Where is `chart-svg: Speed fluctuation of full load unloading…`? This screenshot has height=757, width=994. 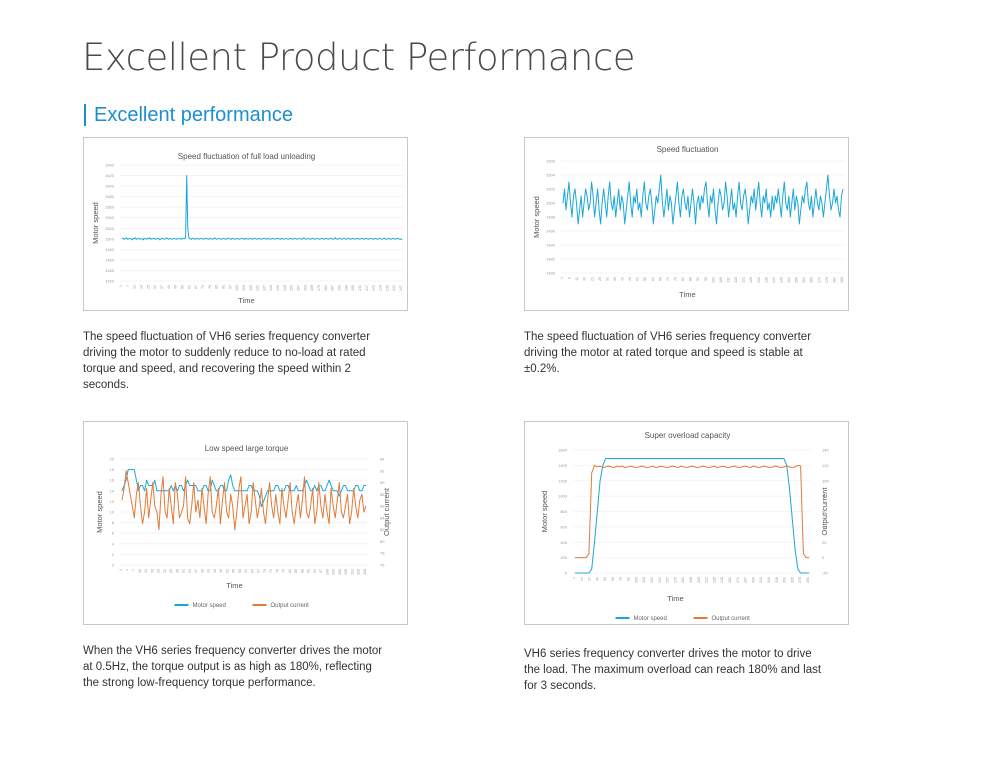
chart-svg: Speed fluctuation of full load unloading… is located at coordinates (247, 228).